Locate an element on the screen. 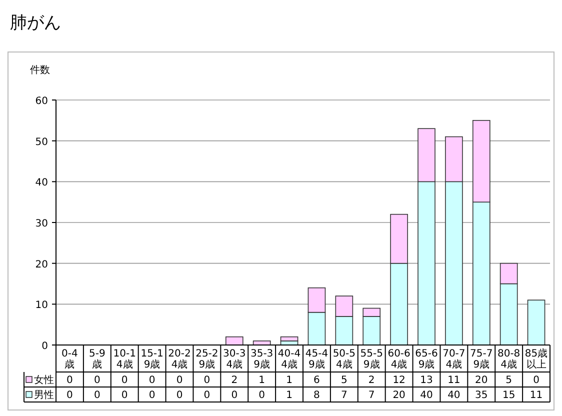 This screenshot has height=416, width=562. y-tick-label: 60 is located at coordinates (41, 101).